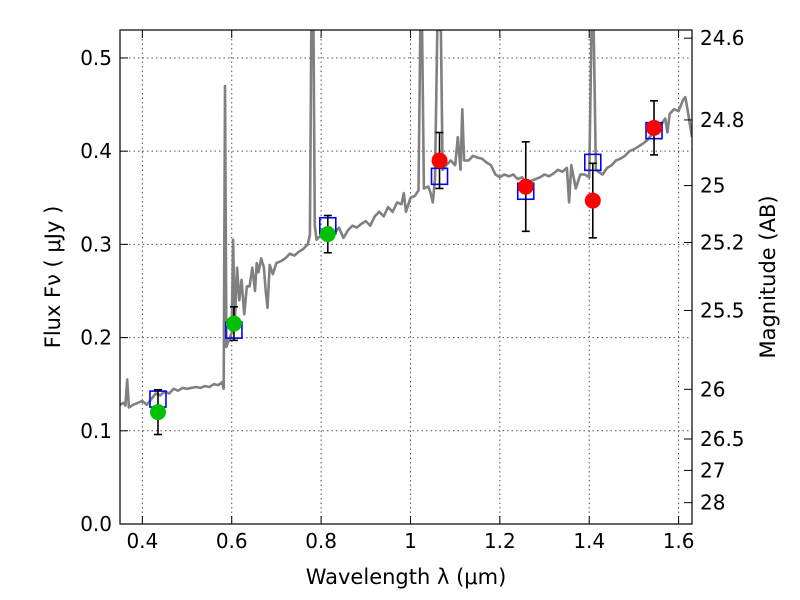 The width and height of the screenshot is (800, 600). I want to click on x-tick-label: 0.4, so click(142, 541).